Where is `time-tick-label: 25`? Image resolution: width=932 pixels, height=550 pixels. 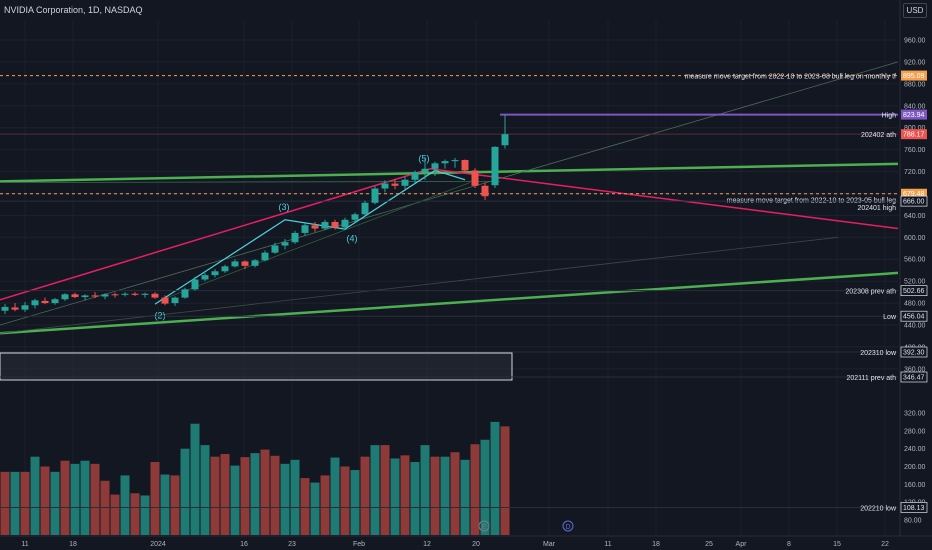
time-tick-label: 25 is located at coordinates (709, 544).